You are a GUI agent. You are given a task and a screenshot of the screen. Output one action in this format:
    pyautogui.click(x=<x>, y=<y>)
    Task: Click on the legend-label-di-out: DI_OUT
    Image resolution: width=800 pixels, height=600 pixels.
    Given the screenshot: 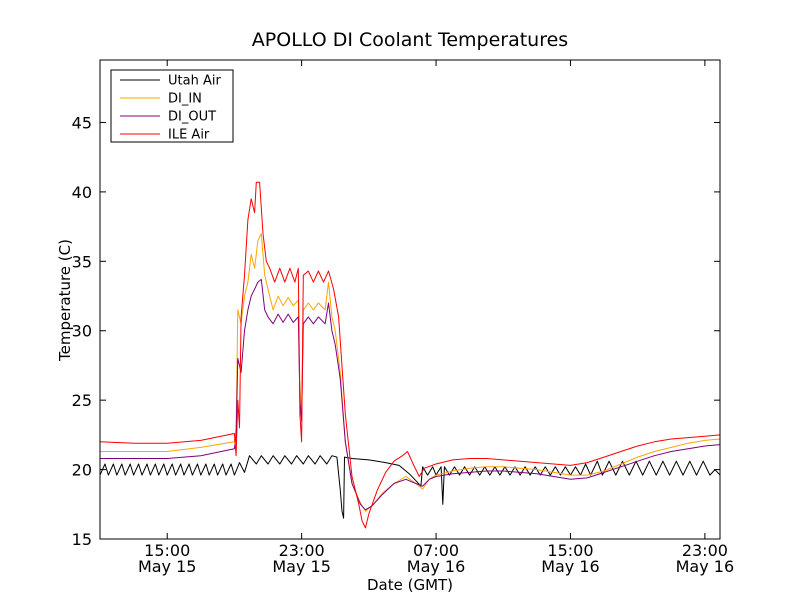 What is the action you would take?
    pyautogui.click(x=192, y=117)
    